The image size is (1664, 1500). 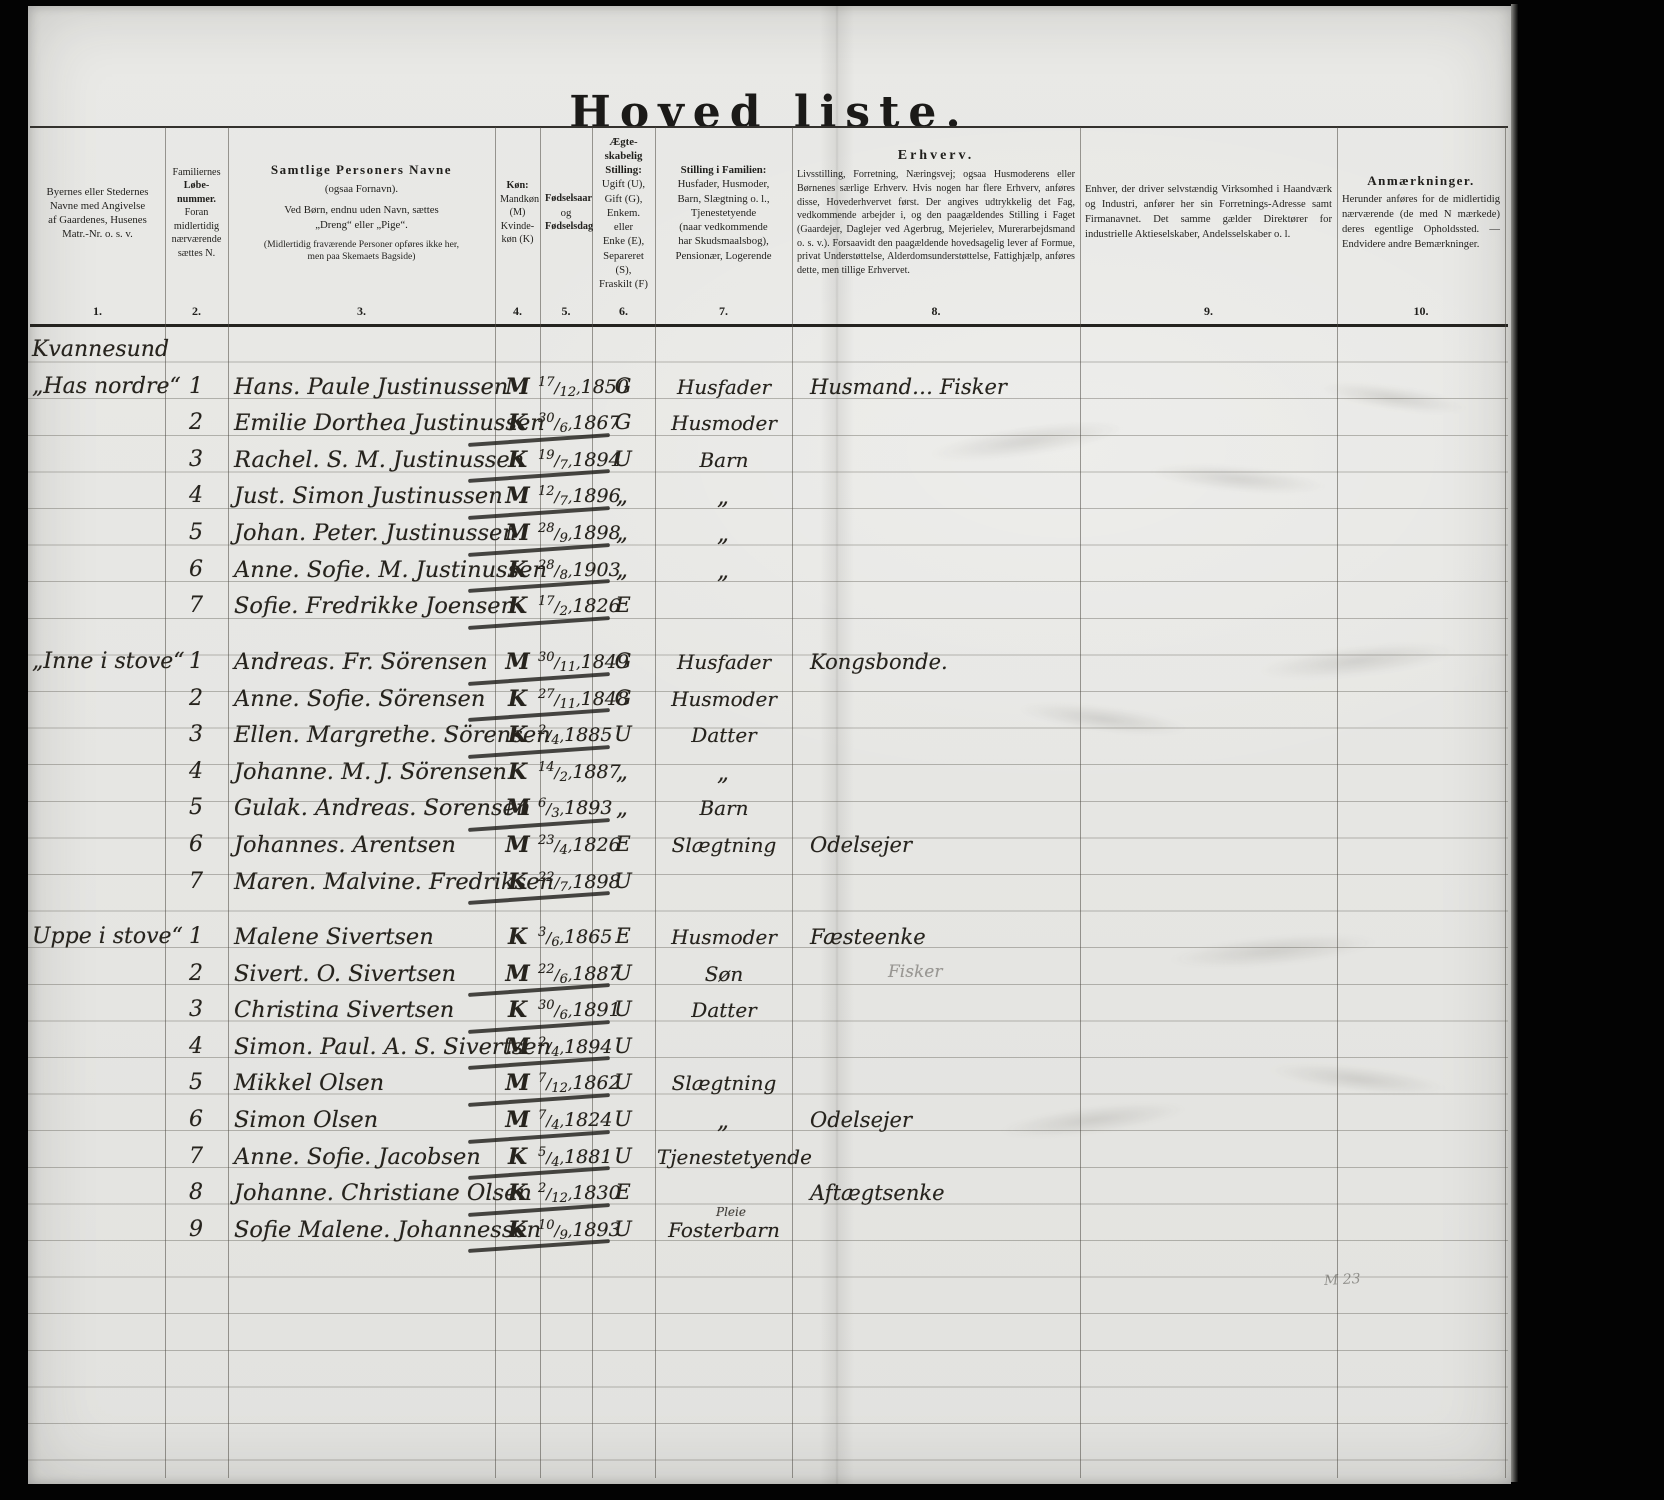 I want to click on family-position-cell: Datter, so click(x=724, y=1010).